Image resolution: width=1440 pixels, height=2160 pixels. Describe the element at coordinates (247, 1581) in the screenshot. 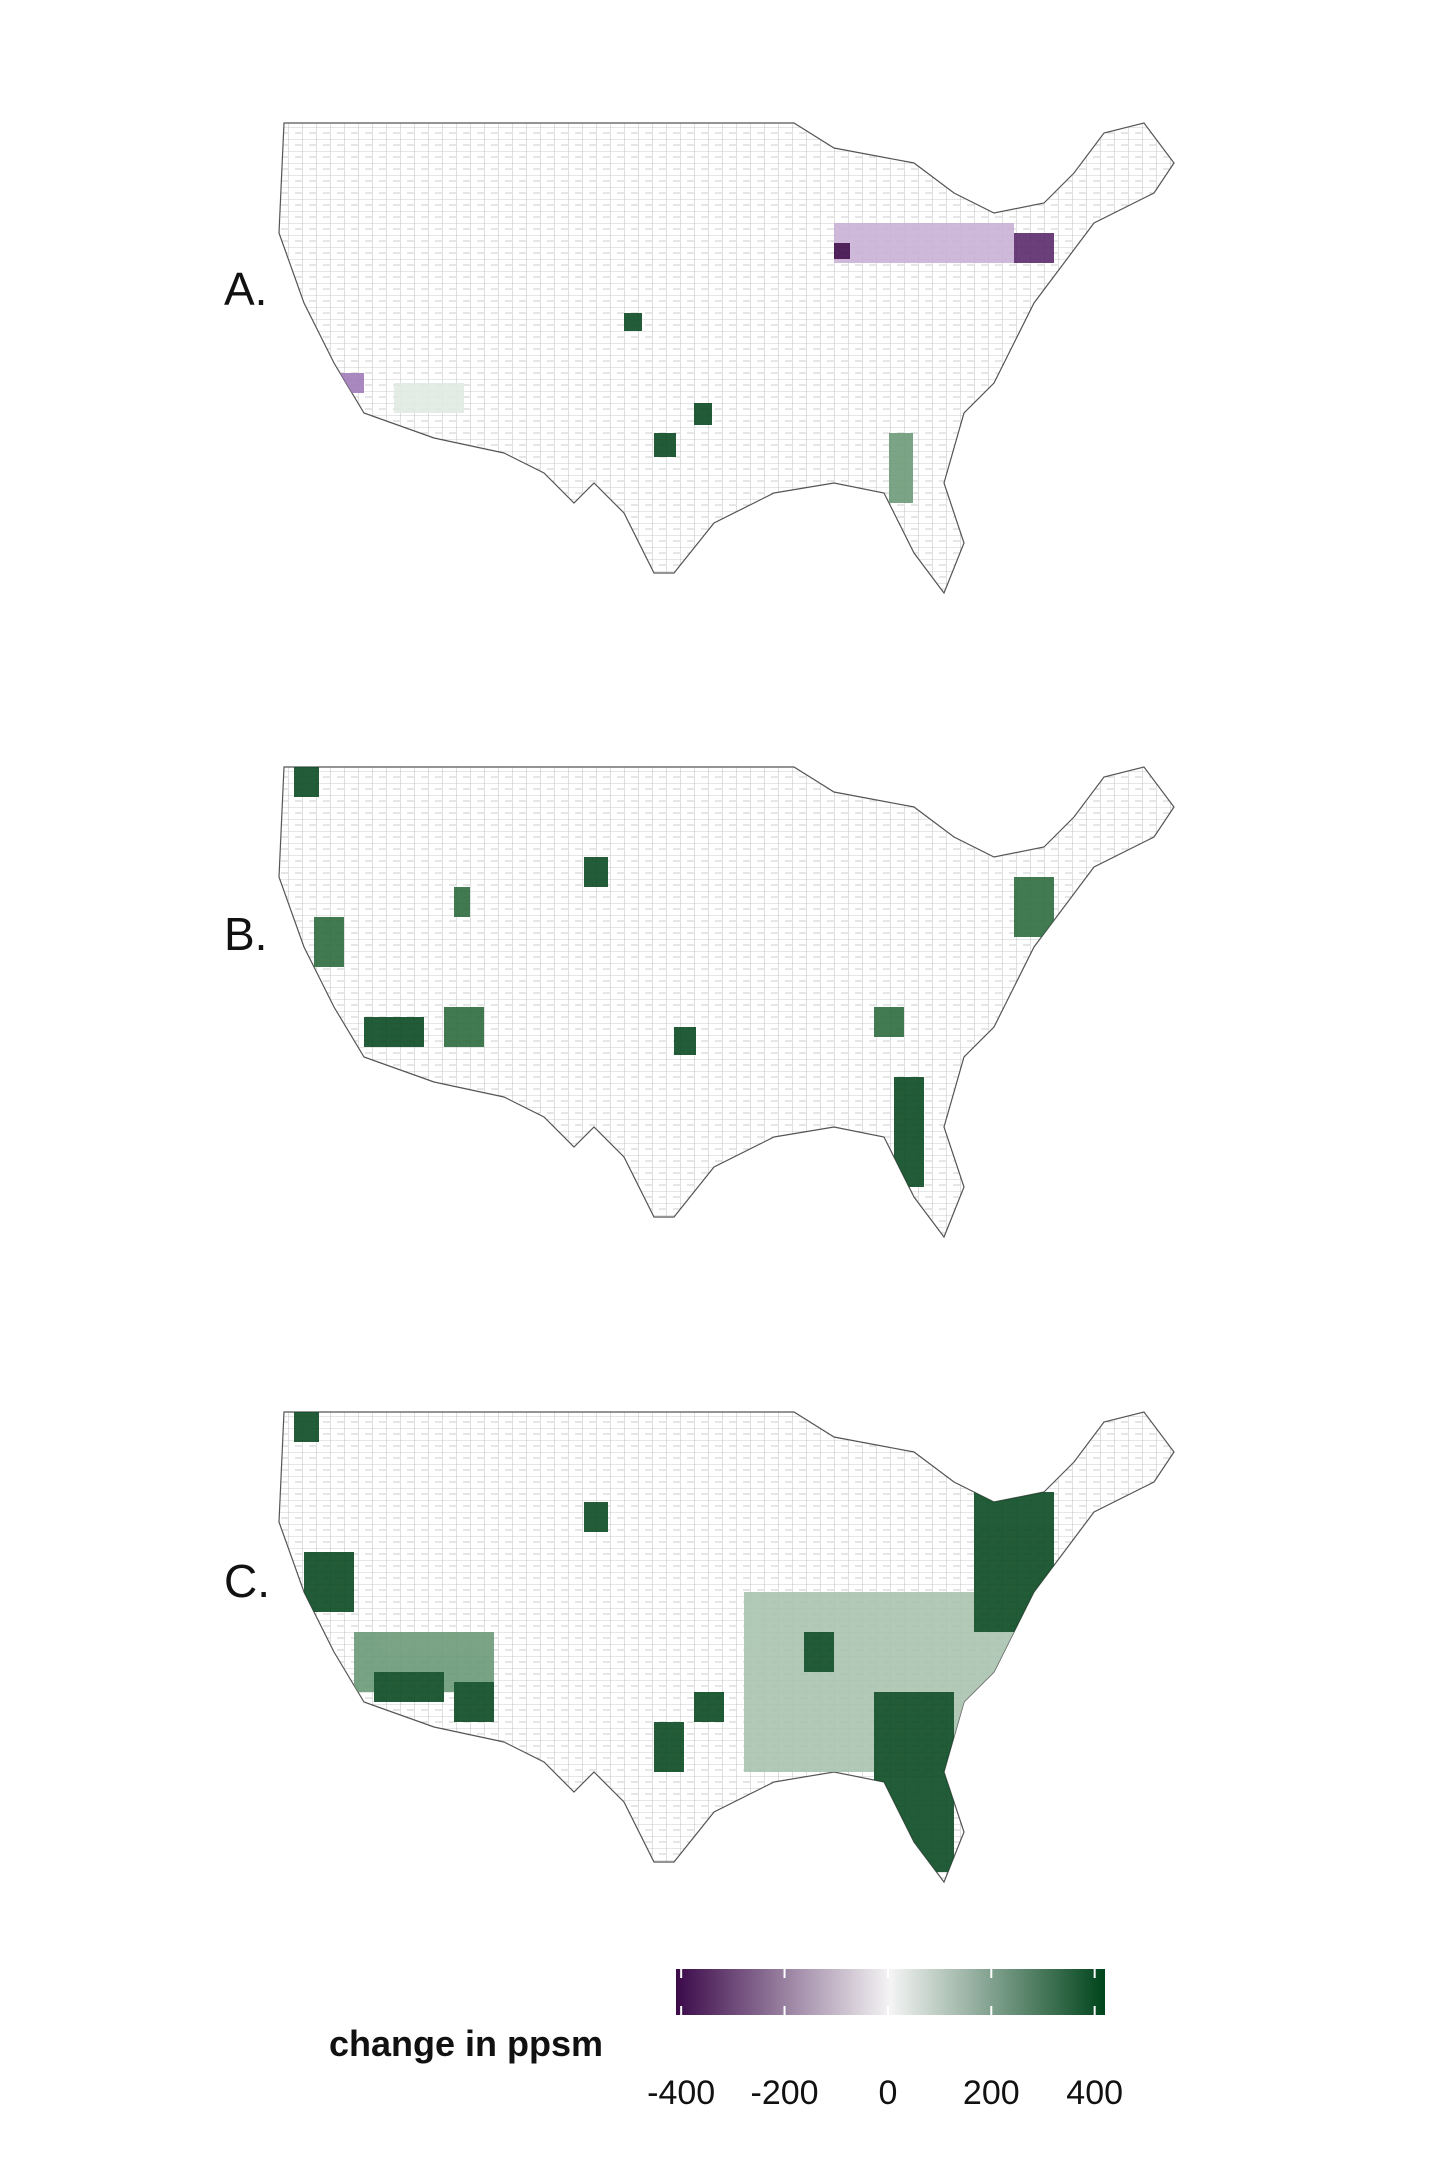

I see `panel-label: C.` at that location.